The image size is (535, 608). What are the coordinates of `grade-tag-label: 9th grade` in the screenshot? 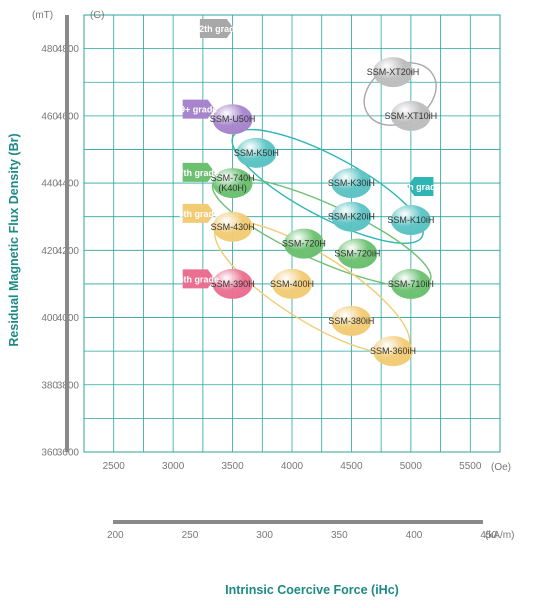 It's located at (420, 187).